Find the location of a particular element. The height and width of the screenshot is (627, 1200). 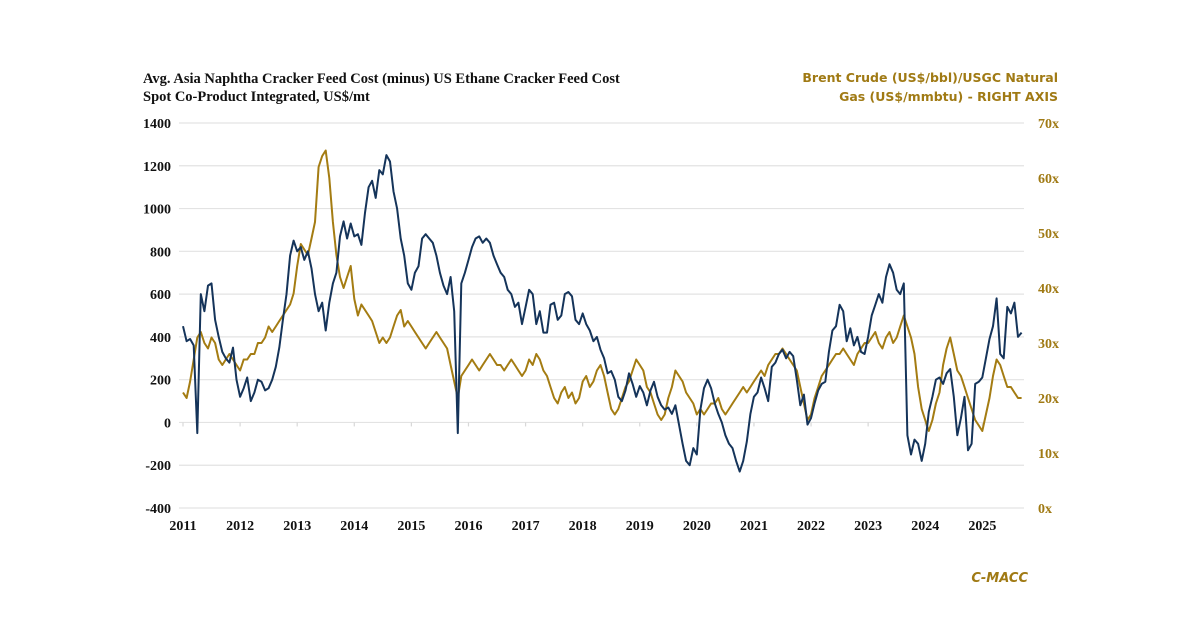

right-axis-title-line2: Gas (US$/mmbtu) - RIGHT AXIS is located at coordinates (948, 96).